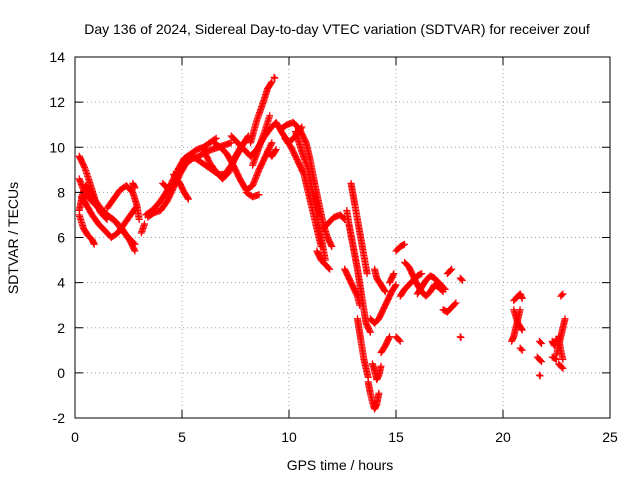  What do you see at coordinates (340, 465) in the screenshot?
I see `x-axis-title: GPS time / hours` at bounding box center [340, 465].